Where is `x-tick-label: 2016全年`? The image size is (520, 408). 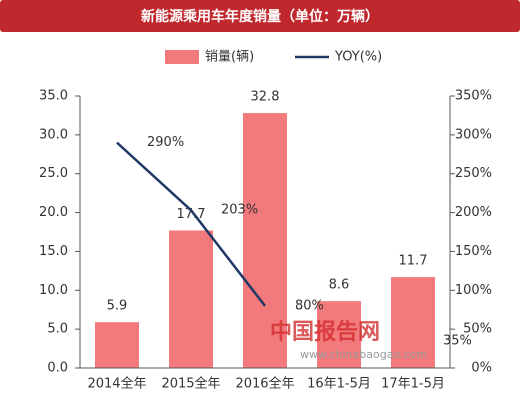 x-tick-label: 2016全年 is located at coordinates (264, 384).